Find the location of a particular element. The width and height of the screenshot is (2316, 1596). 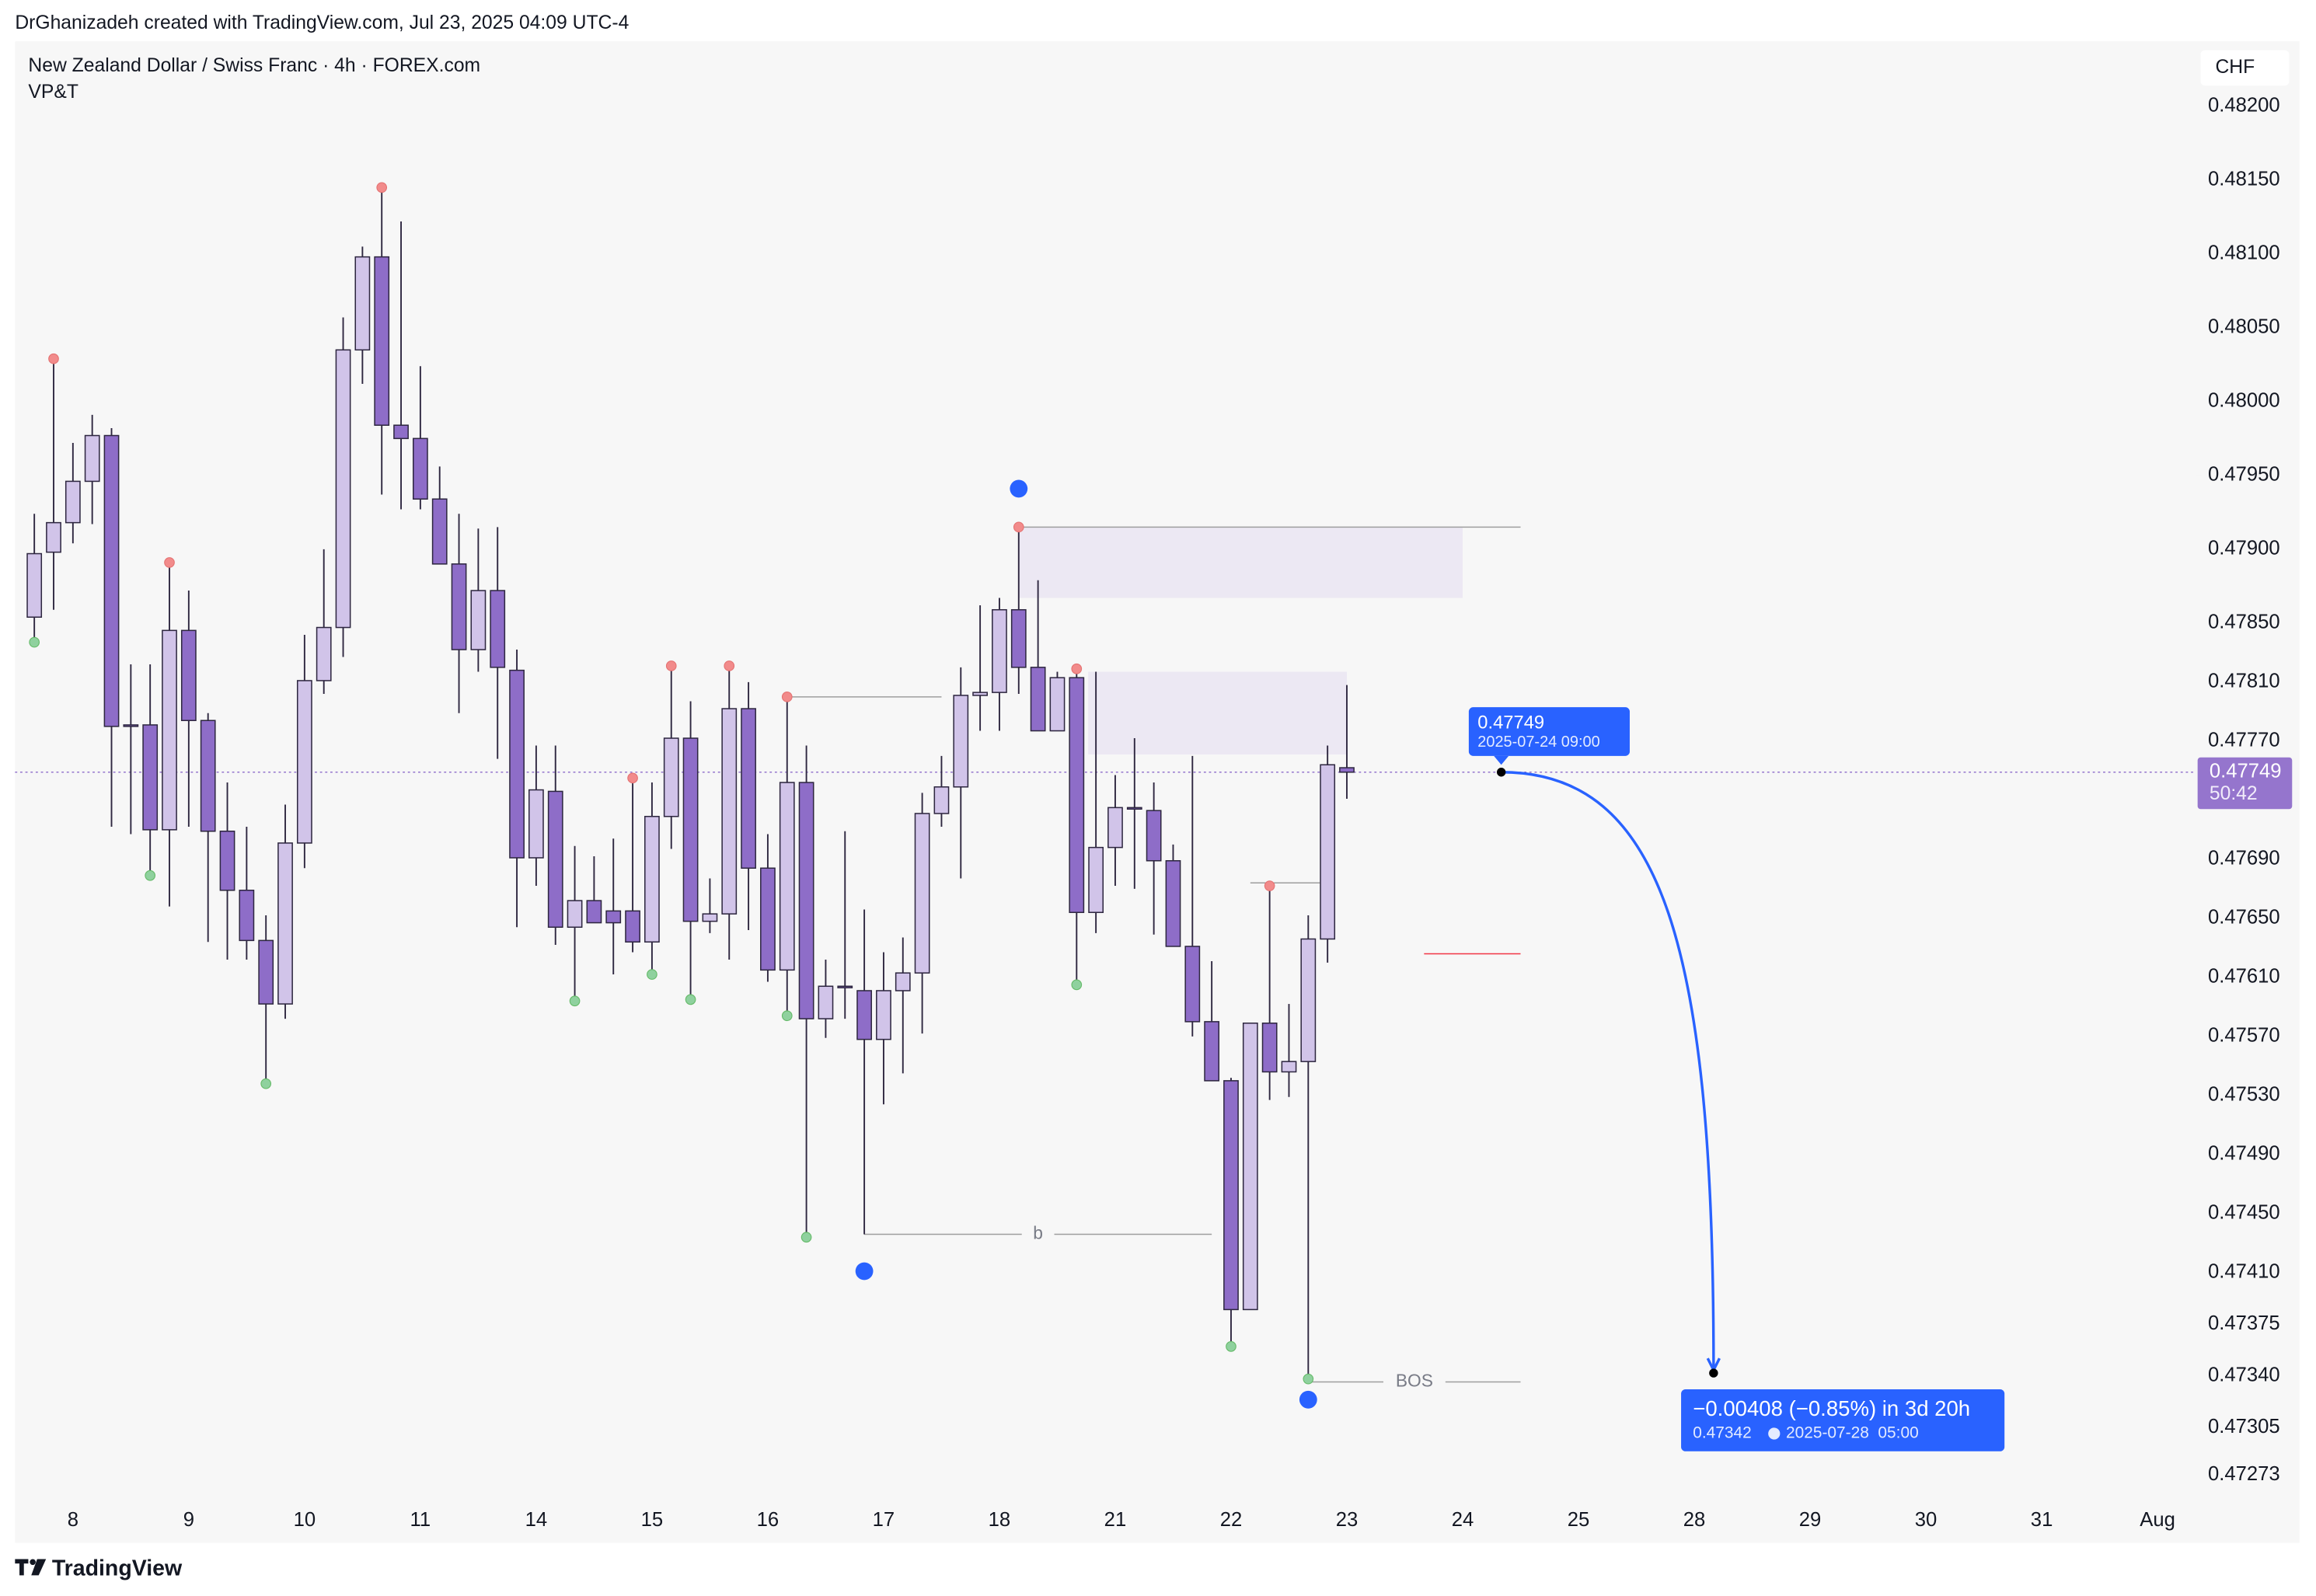

x-tick-label: 18 is located at coordinates (1000, 1520).